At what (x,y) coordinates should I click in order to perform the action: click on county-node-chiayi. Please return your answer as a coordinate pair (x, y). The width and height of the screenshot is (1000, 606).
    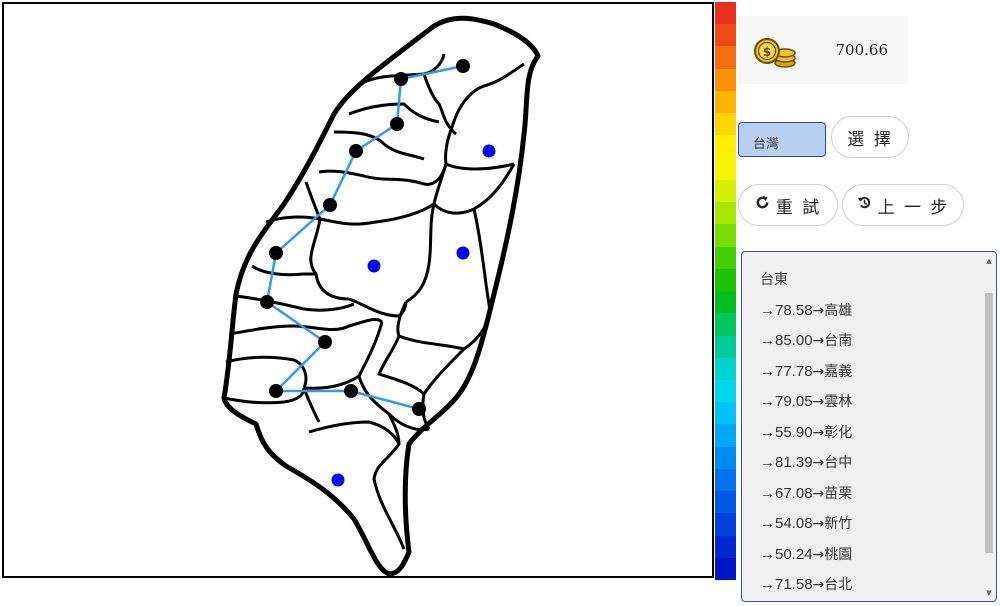
    Looking at the image, I should click on (325, 342).